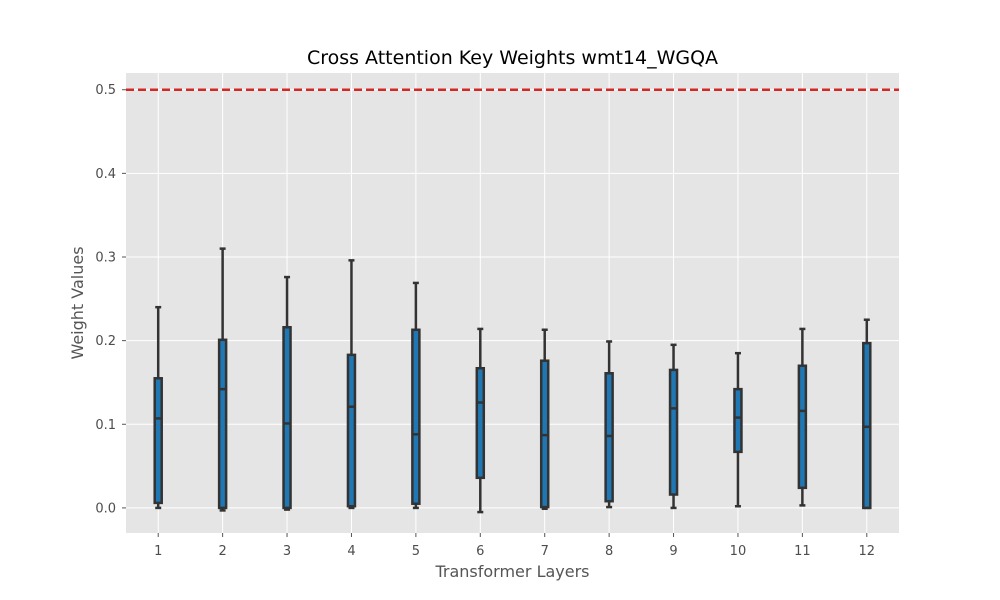 This screenshot has height=600, width=1000. What do you see at coordinates (512, 58) in the screenshot?
I see `chart-title: Cross Attention Key Weights wmt14_WGQA` at bounding box center [512, 58].